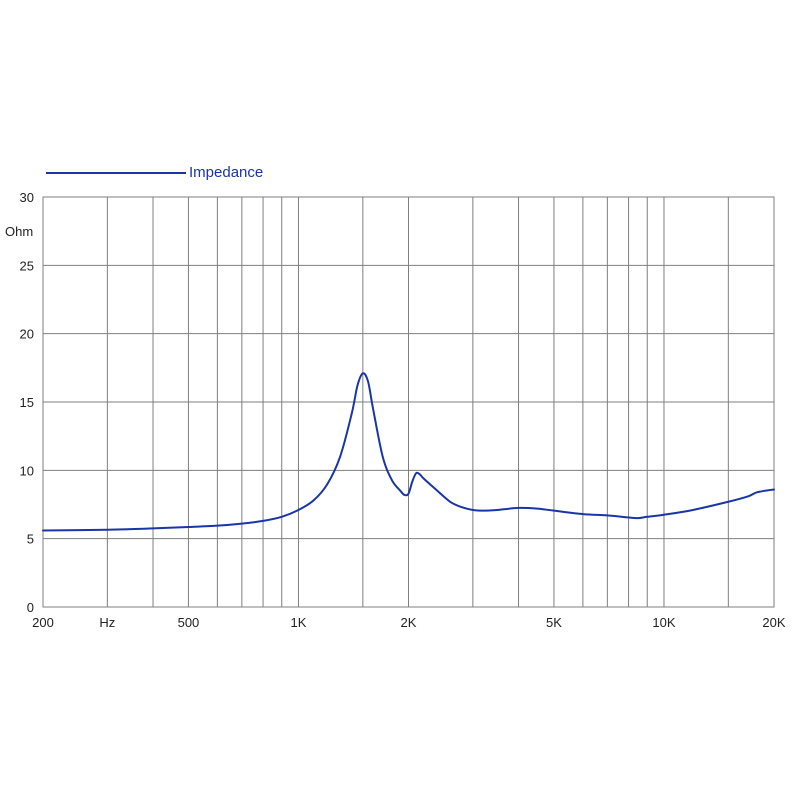 Image resolution: width=800 pixels, height=800 pixels. Describe the element at coordinates (226, 172) in the screenshot. I see `legend-label-impedance: Impedance` at that location.